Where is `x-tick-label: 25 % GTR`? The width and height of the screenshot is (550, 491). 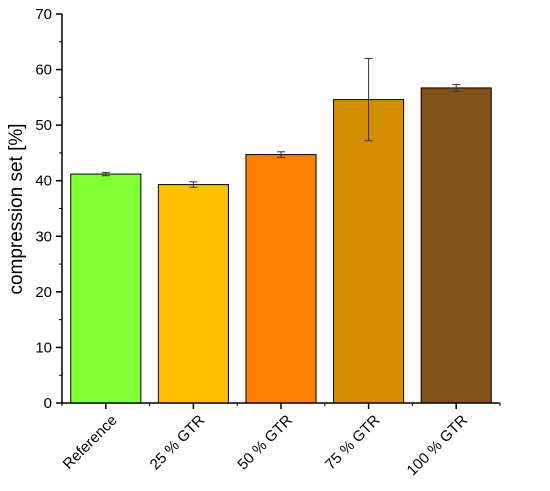 x-tick-label: 25 % GTR is located at coordinates (178, 443).